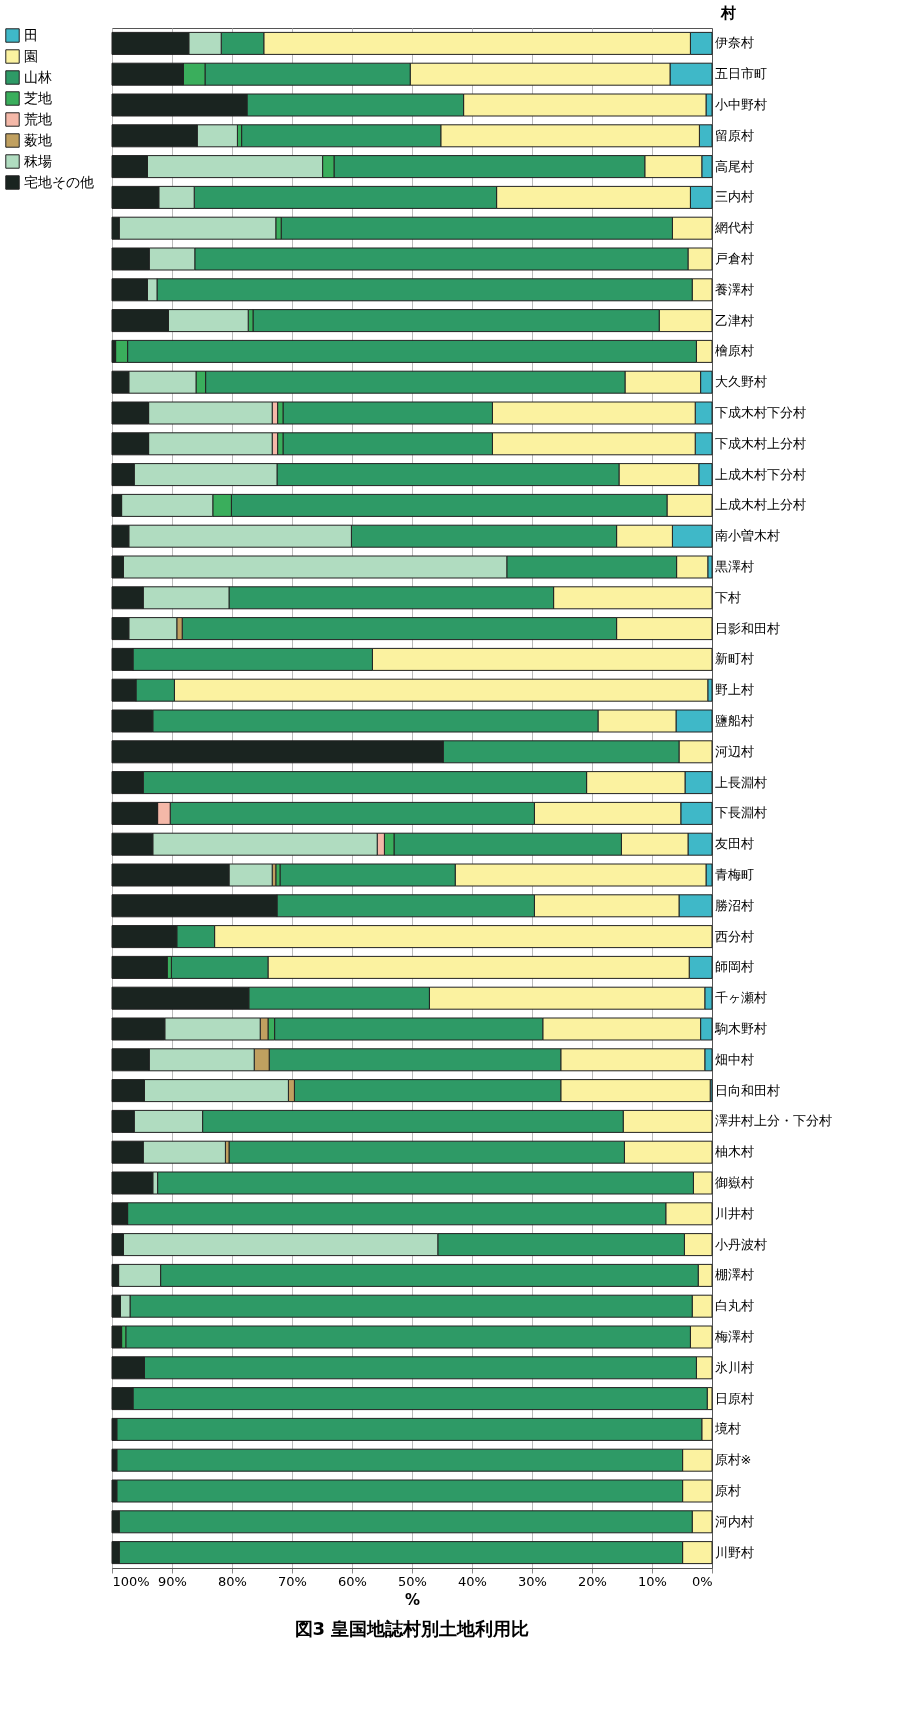  Describe the element at coordinates (734, 1152) in the screenshot. I see `y-tick-label: 柚木村` at that location.